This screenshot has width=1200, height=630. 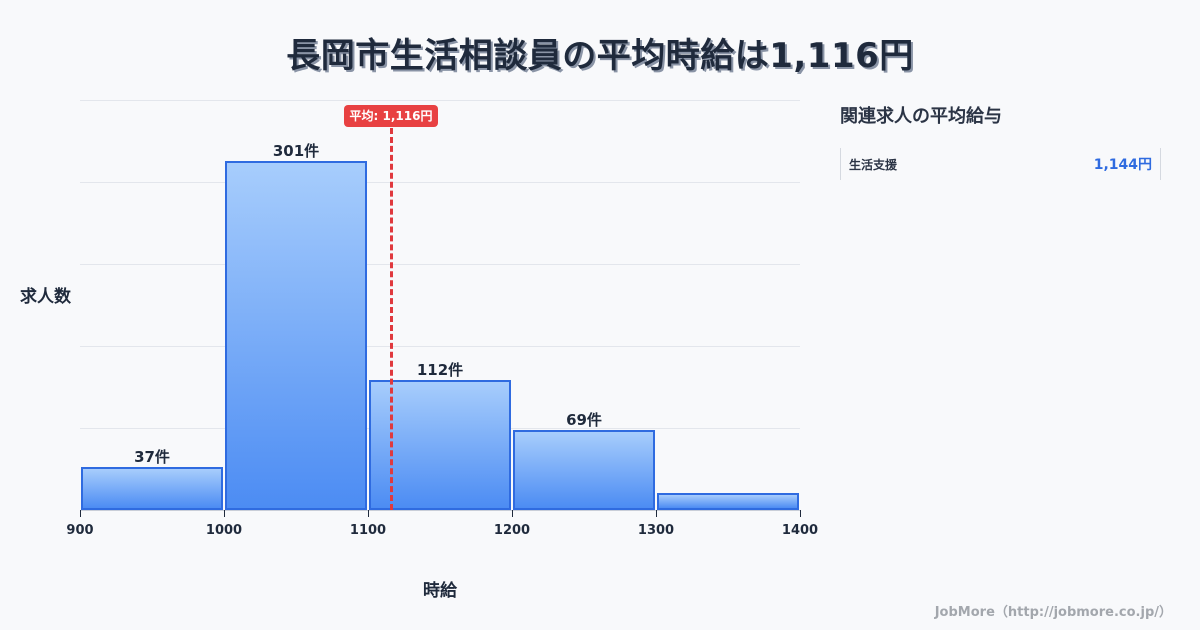 I want to click on x-tick-label: 1100, so click(x=368, y=530).